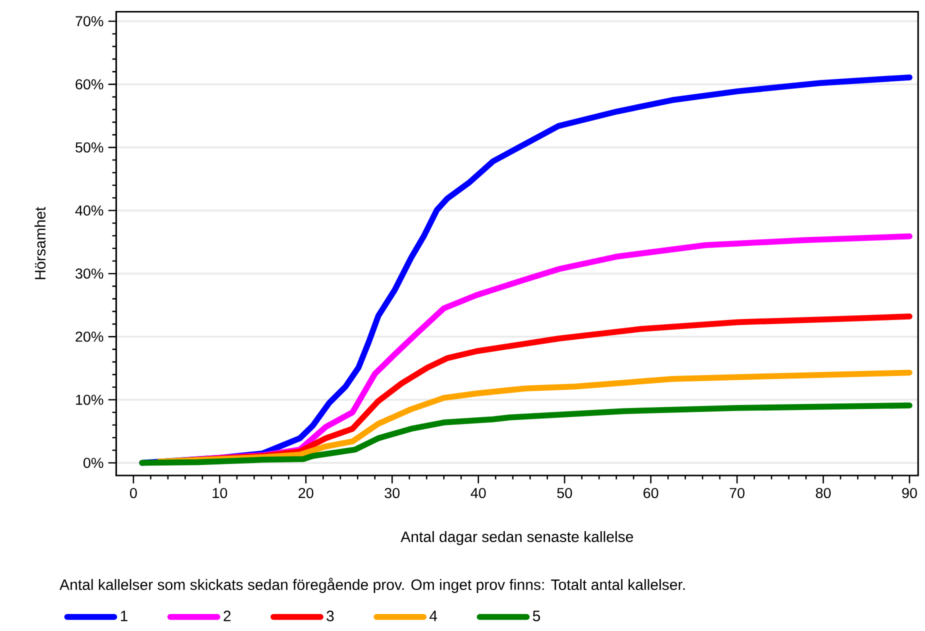 This screenshot has width=925, height=631. Describe the element at coordinates (330, 616) in the screenshot. I see `legend-label: 3` at that location.